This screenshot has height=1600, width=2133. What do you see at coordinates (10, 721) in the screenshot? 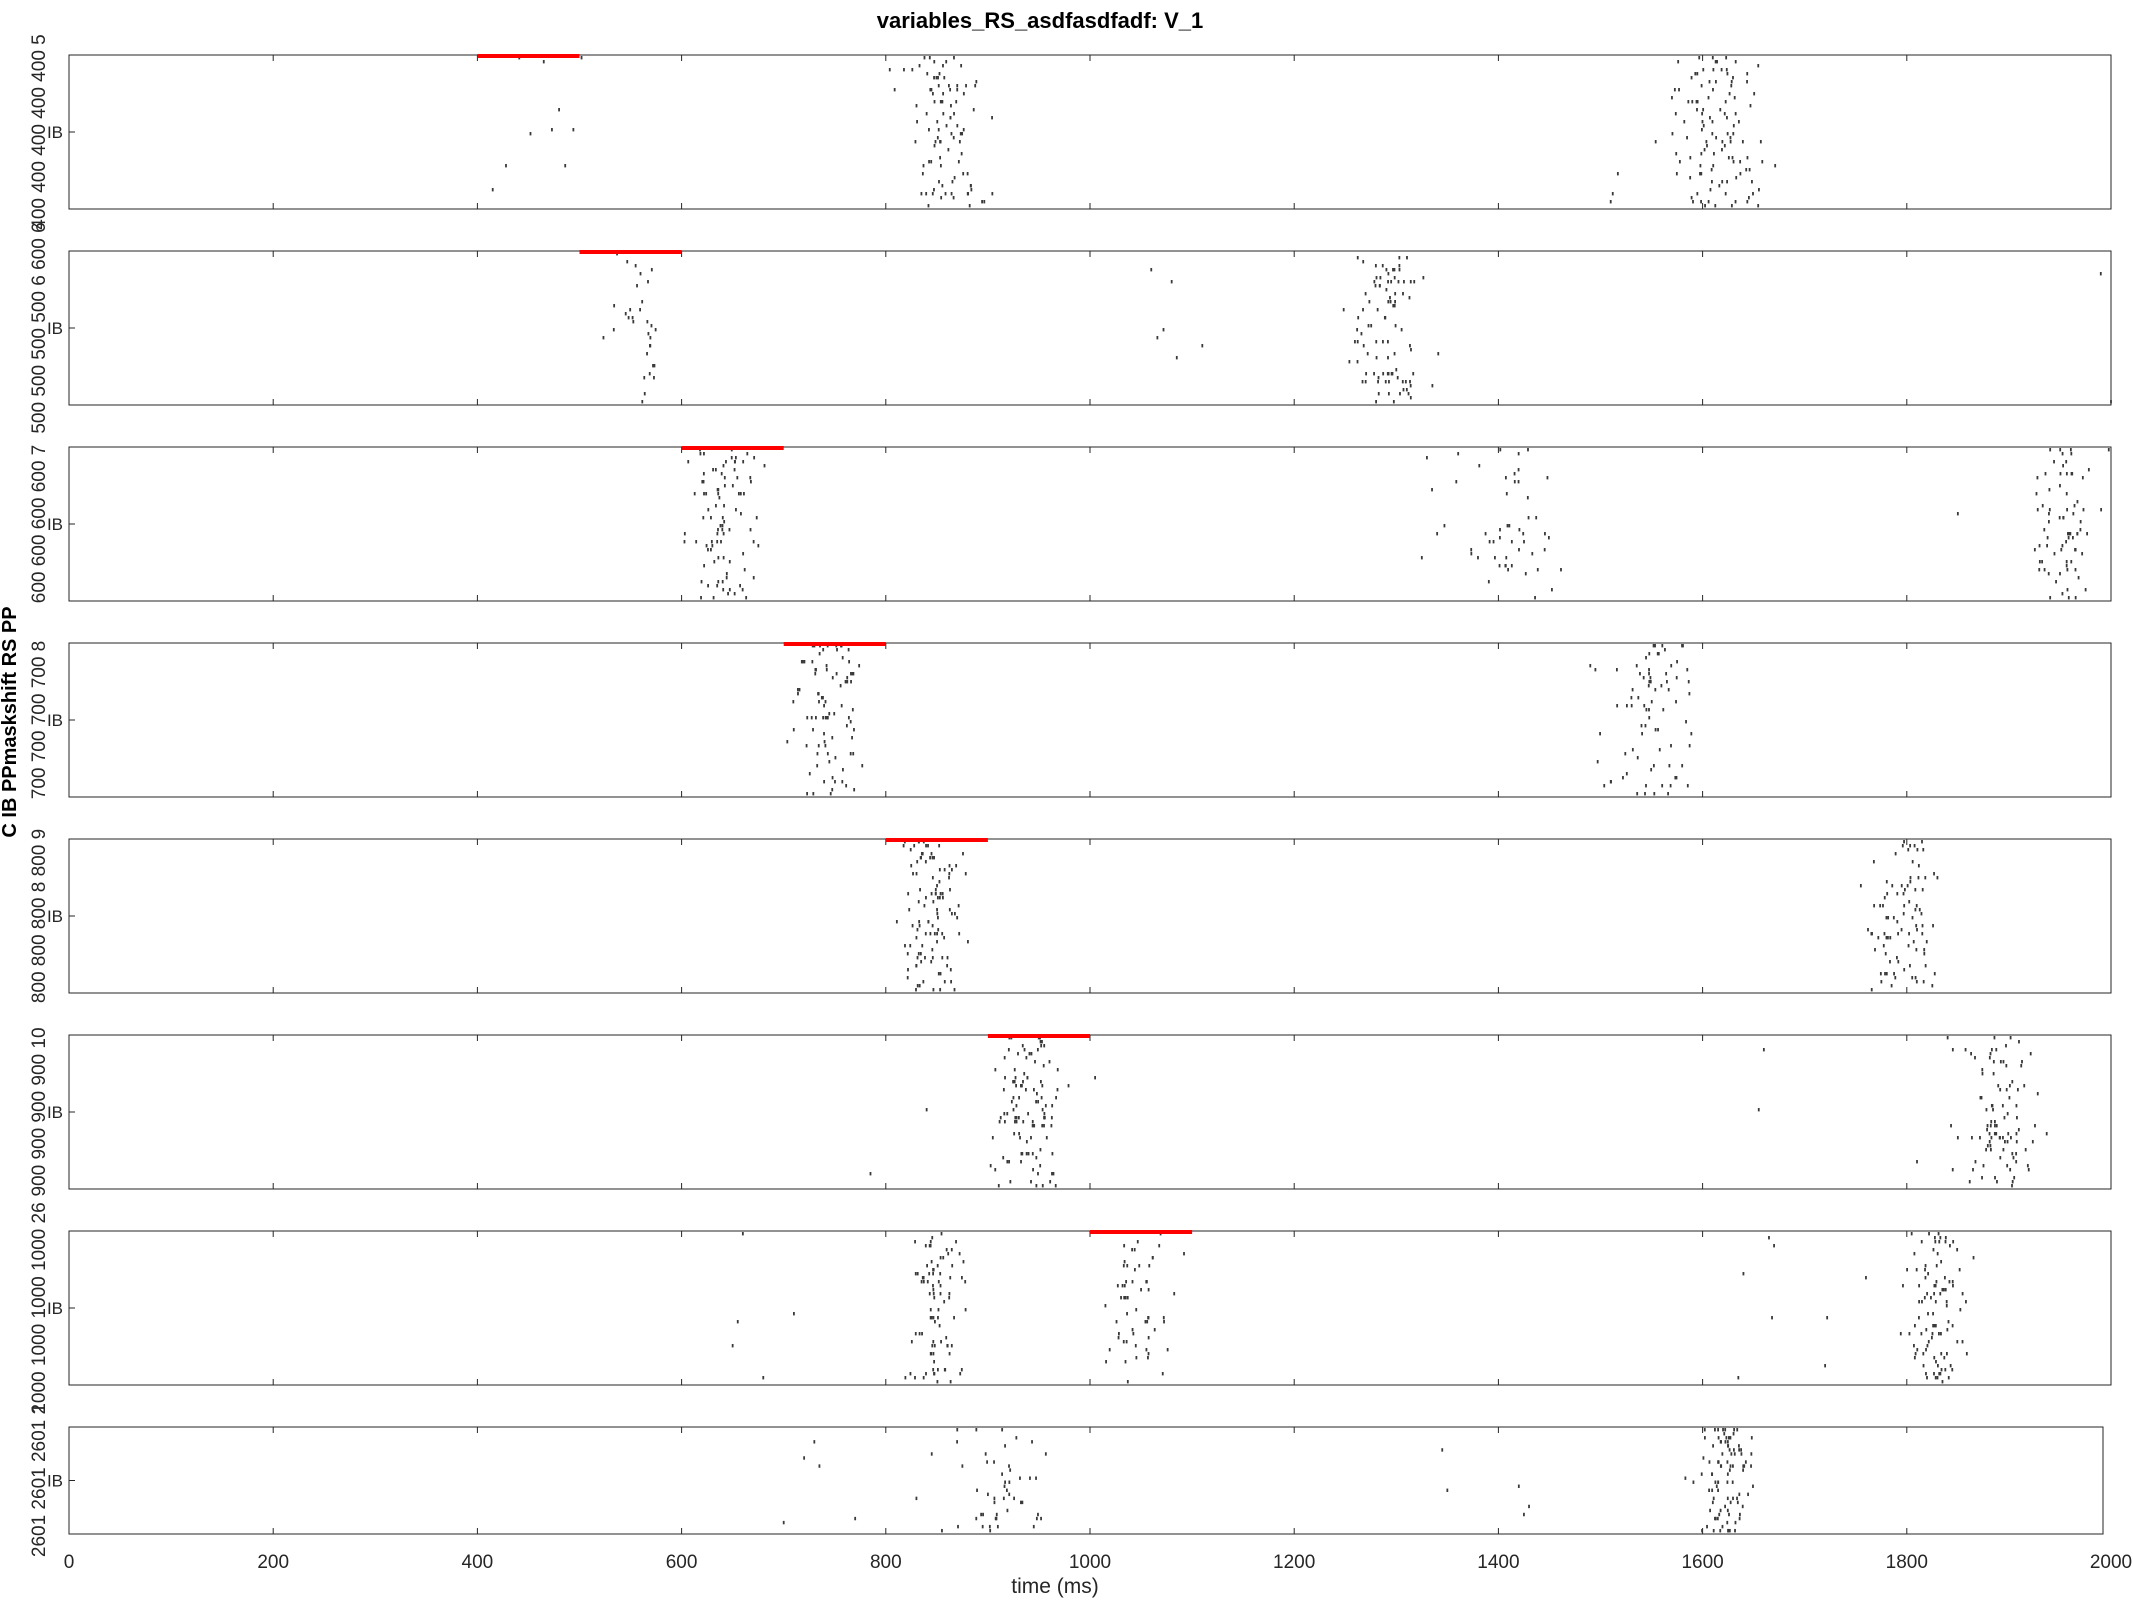
I see `figure-ylabel: C IB PPmaskshift RS PP` at bounding box center [10, 721].